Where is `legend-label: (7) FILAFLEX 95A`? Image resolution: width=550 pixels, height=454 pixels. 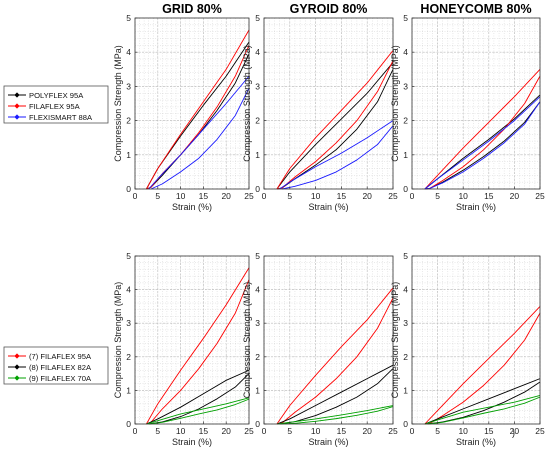
legend-label: (7) FILAFLEX 95A is located at coordinates (60, 356).